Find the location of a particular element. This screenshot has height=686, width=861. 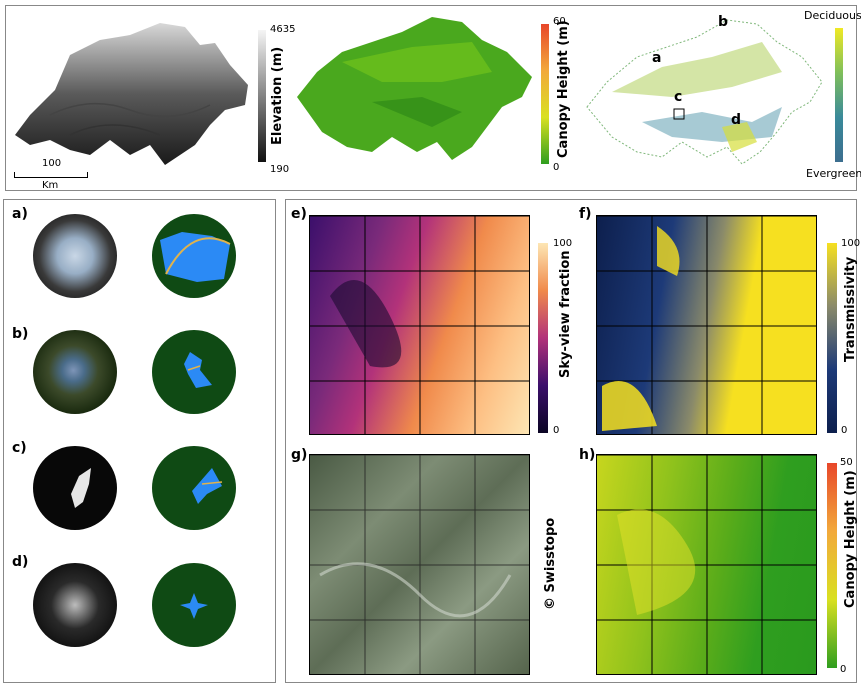

canopy-height-max: 50 is located at coordinates (846, 462).